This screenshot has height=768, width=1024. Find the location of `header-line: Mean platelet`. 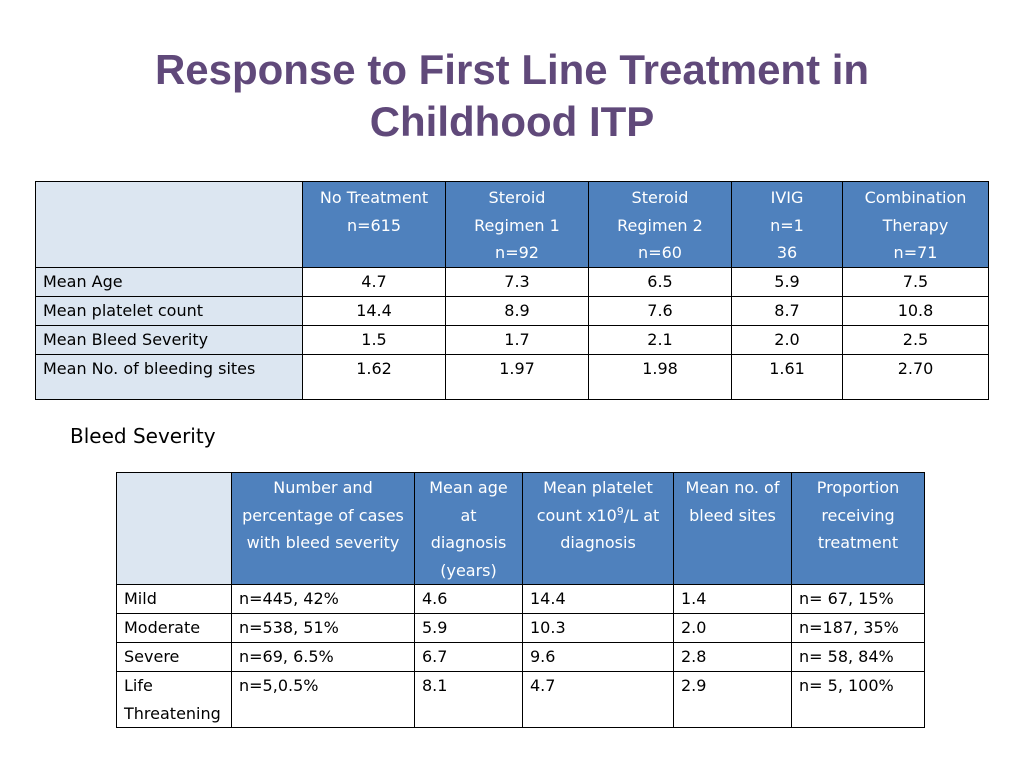

header-line: Mean platelet is located at coordinates (598, 487).